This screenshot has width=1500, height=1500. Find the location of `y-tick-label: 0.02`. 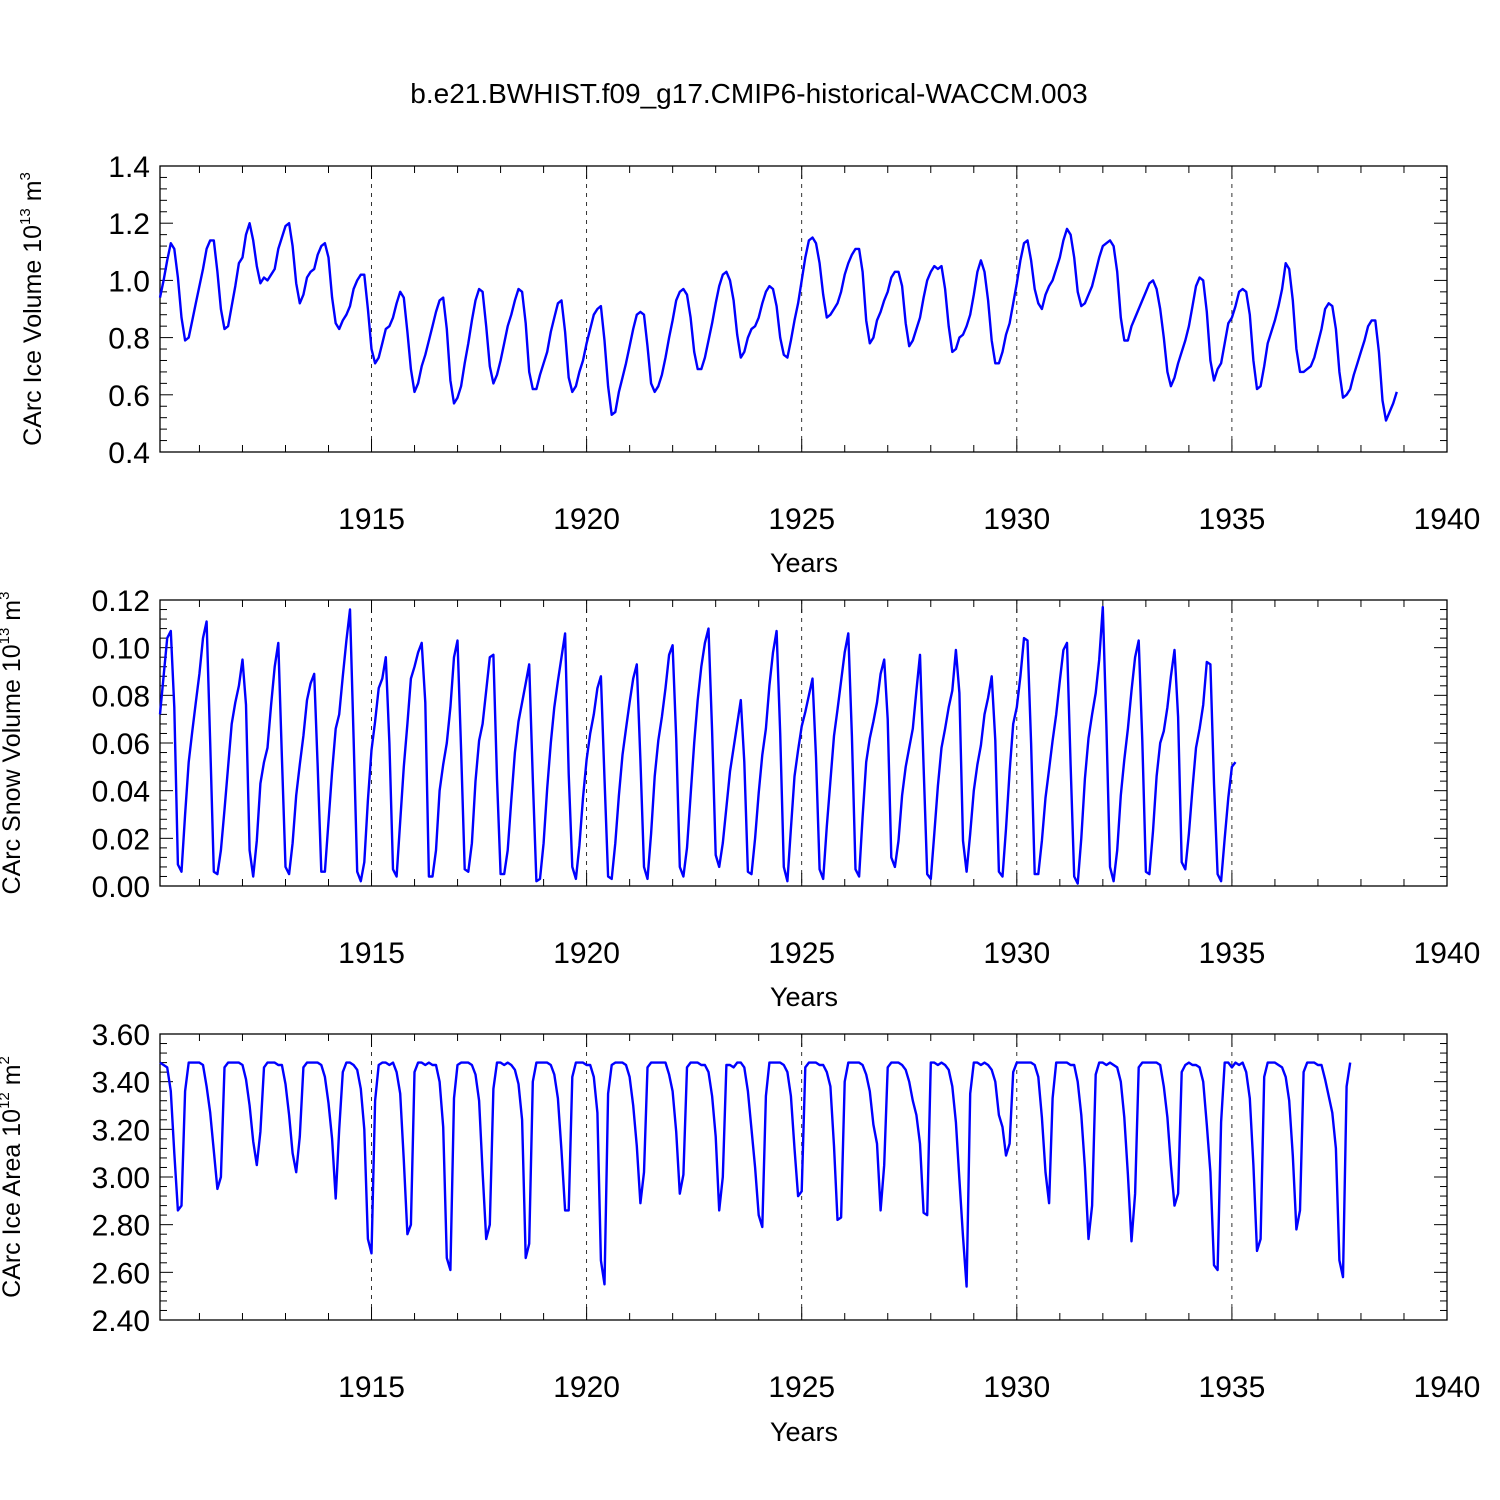

y-tick-label: 0.02 is located at coordinates (121, 839).